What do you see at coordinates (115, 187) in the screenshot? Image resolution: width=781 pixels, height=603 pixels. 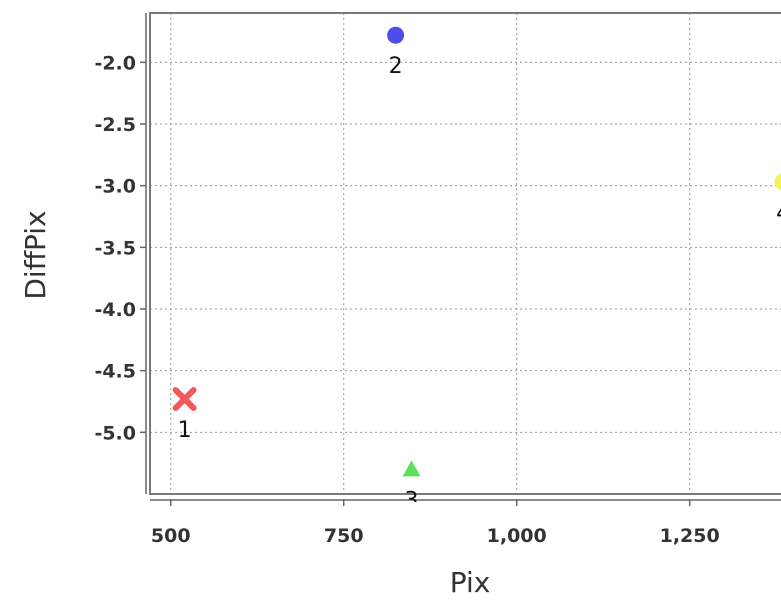 I see `y-tick-label: -3.0` at bounding box center [115, 187].